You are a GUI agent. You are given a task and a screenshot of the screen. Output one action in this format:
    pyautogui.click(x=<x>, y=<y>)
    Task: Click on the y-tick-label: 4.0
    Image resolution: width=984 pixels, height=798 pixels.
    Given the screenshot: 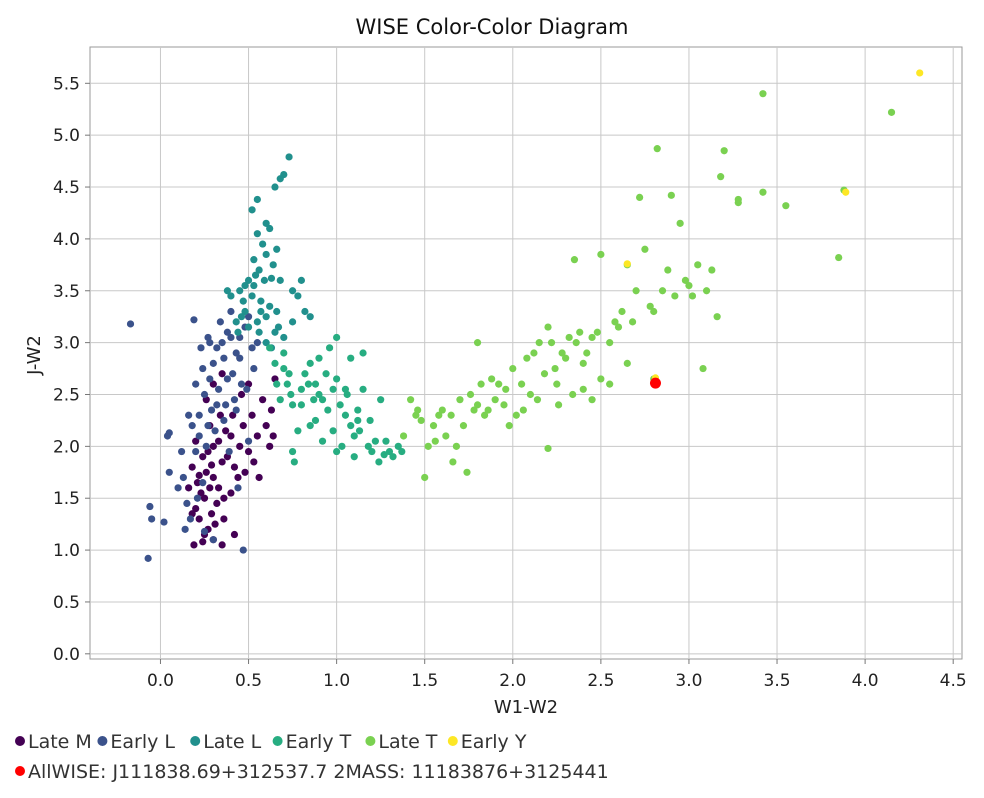 What is the action you would take?
    pyautogui.click(x=66, y=240)
    